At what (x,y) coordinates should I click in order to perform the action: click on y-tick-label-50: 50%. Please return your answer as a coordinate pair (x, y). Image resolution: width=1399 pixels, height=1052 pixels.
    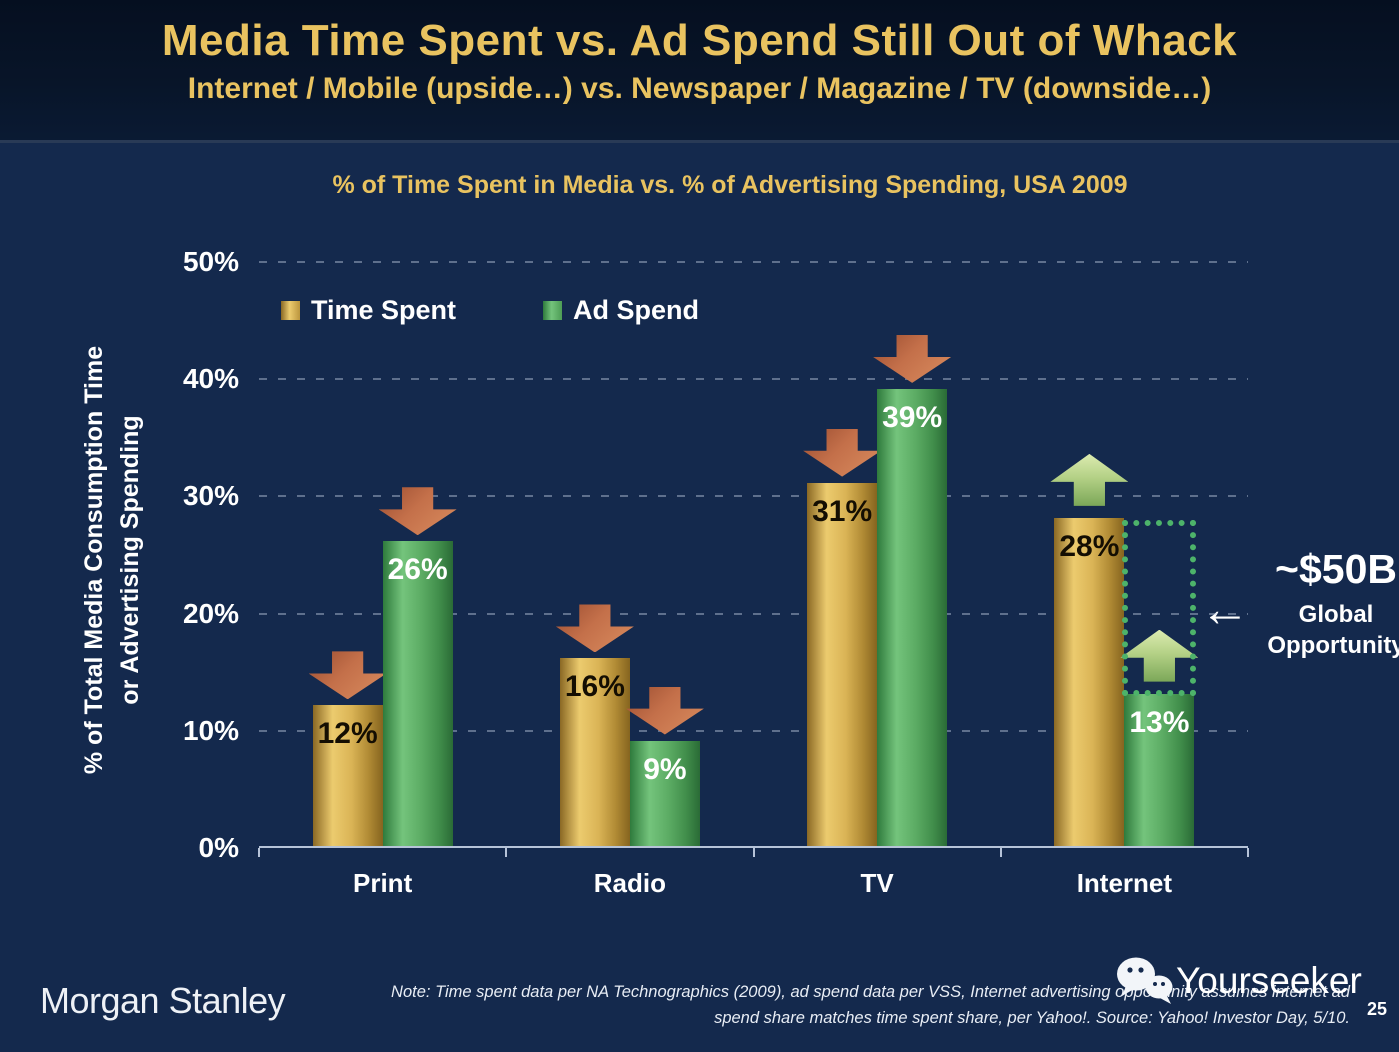
    Looking at the image, I should click on (210, 261).